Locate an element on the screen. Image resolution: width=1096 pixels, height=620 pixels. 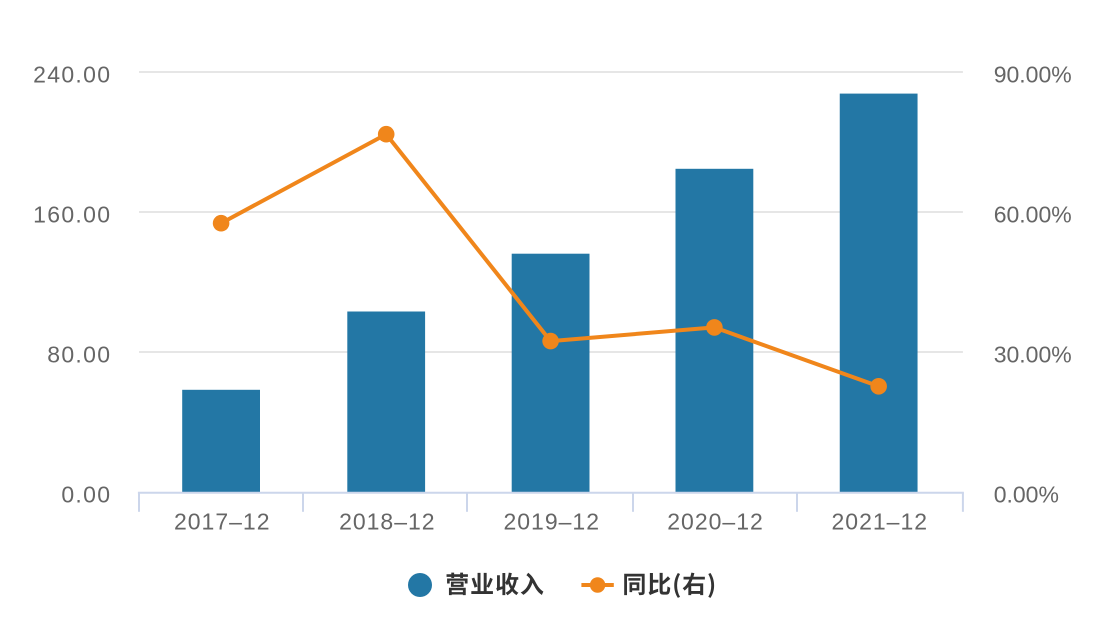
svg-text: 2019–12 is located at coordinates (551, 522).